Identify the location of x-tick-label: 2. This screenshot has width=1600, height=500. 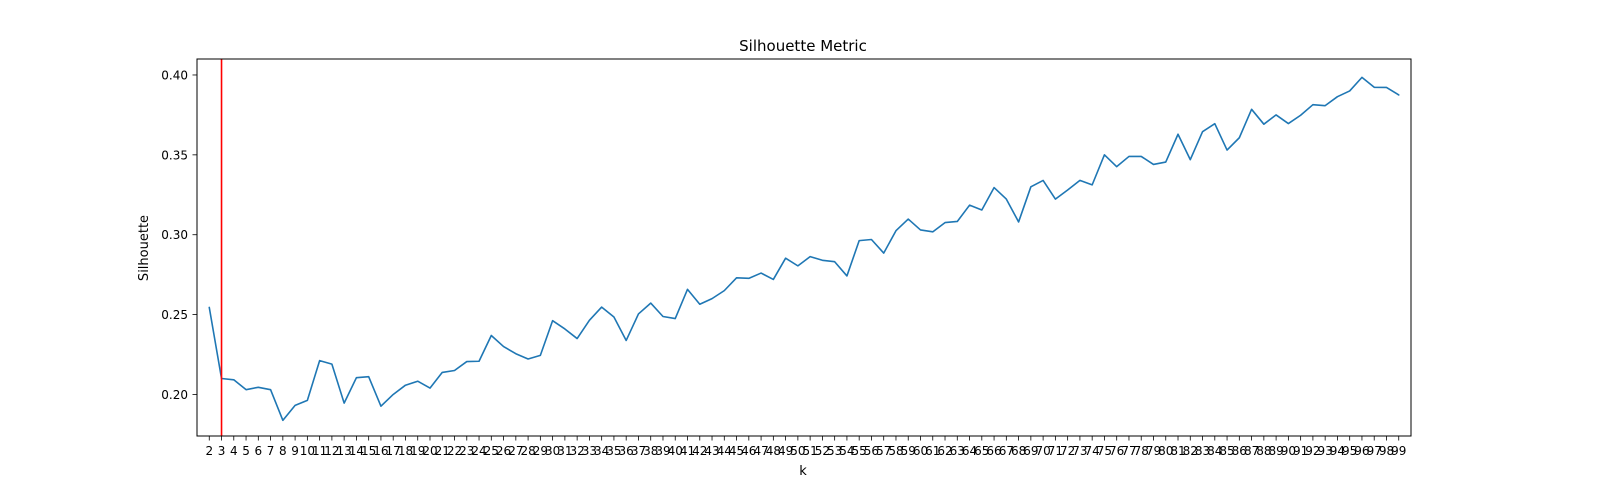
(209, 451).